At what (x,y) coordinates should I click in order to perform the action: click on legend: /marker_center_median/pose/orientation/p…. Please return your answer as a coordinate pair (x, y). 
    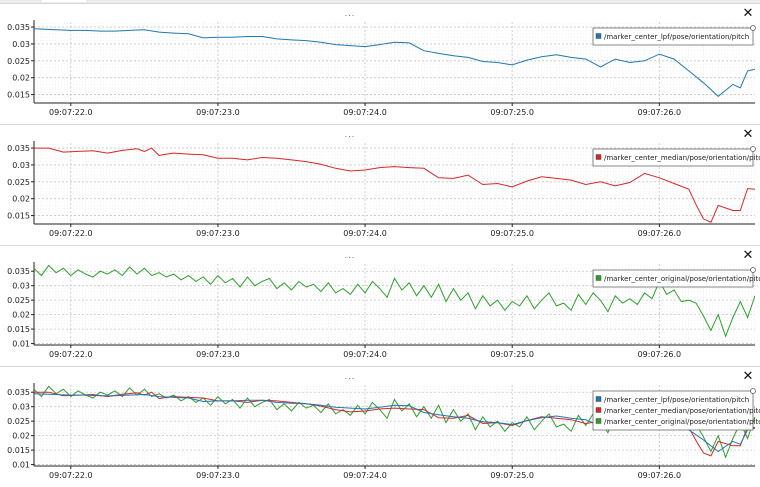
    Looking at the image, I should click on (676, 156).